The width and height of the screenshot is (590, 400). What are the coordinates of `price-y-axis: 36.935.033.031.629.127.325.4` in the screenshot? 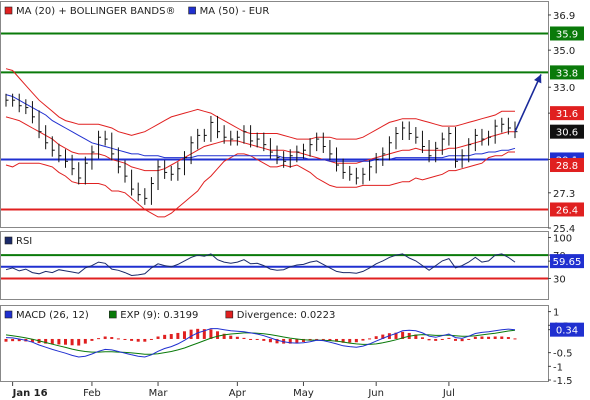 It's located at (561, 123).